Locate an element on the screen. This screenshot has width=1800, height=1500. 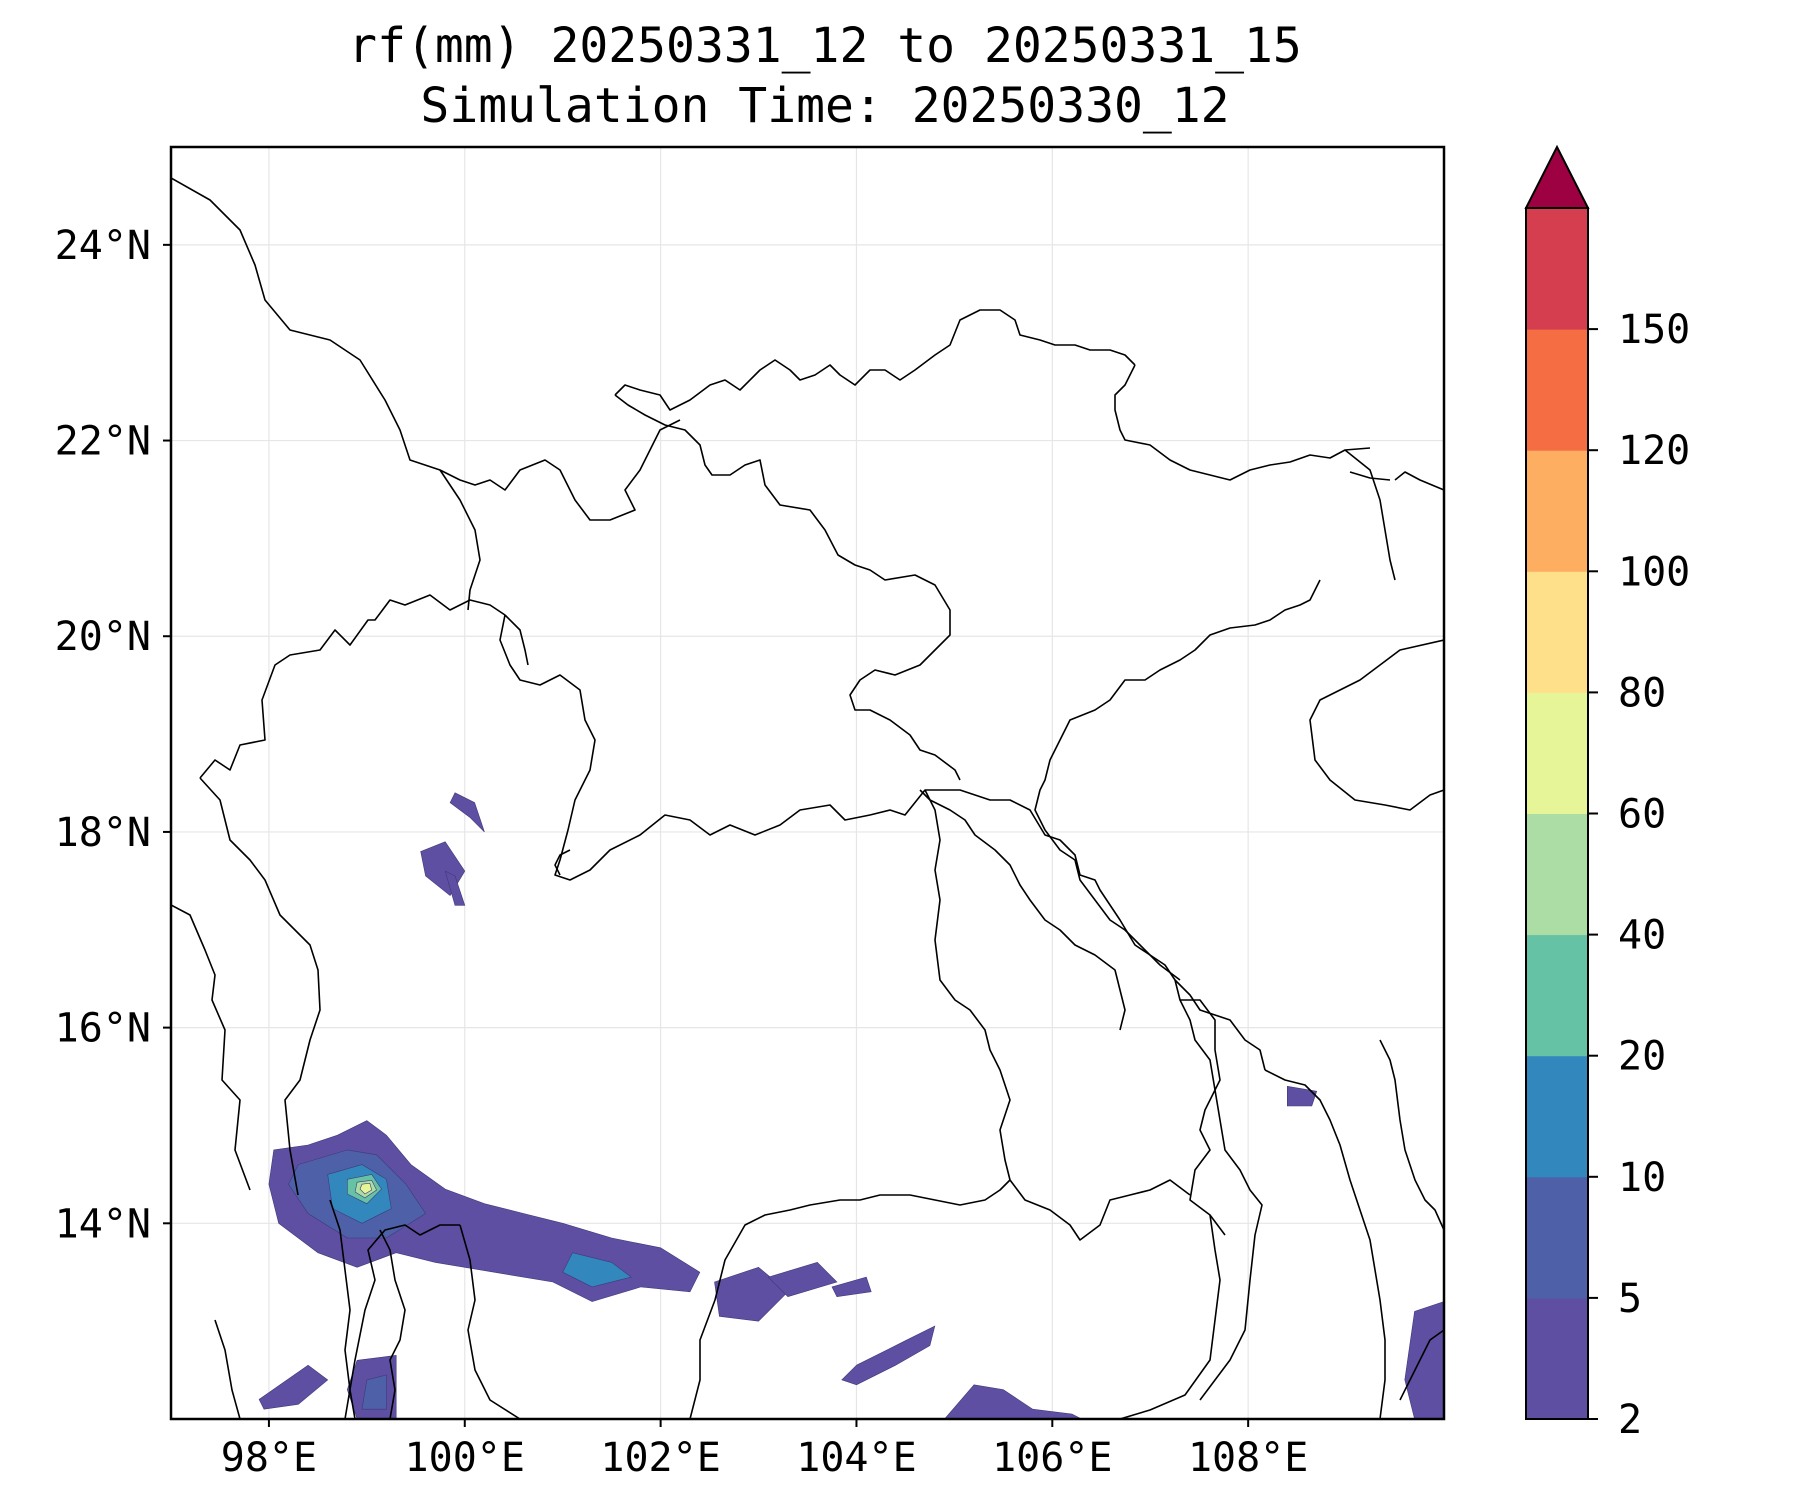
colorbar: 2 5 10 20 40 60 80 100 120 150 is located at coordinates (1607, 793).